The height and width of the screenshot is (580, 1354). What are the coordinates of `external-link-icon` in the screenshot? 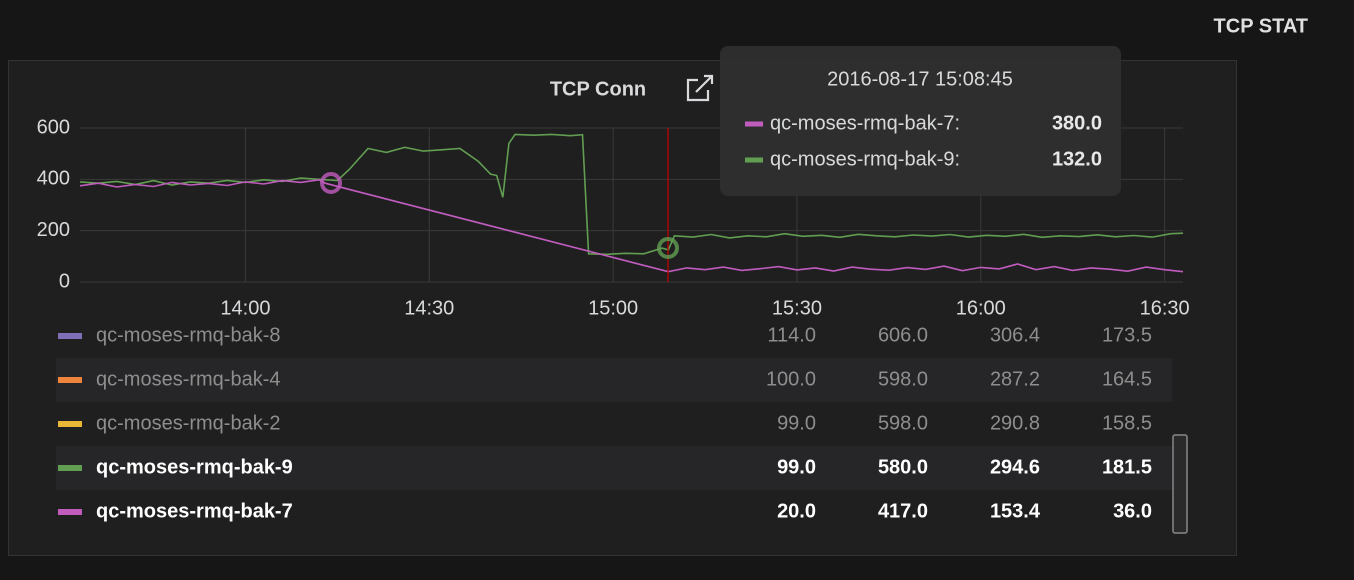 It's located at (700, 88).